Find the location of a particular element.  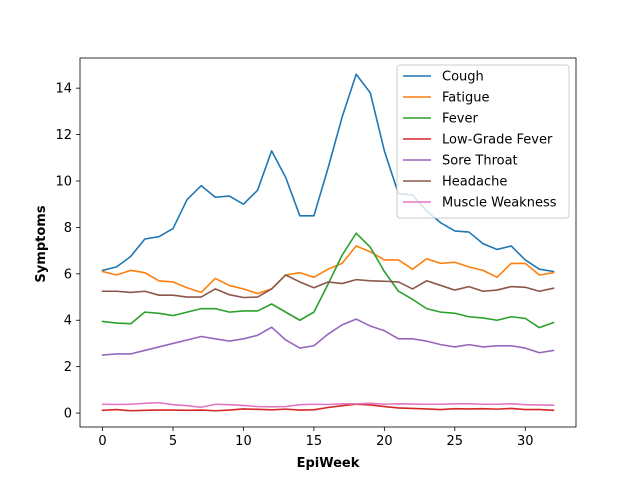

y-tick-label: 6 is located at coordinates (68, 274).